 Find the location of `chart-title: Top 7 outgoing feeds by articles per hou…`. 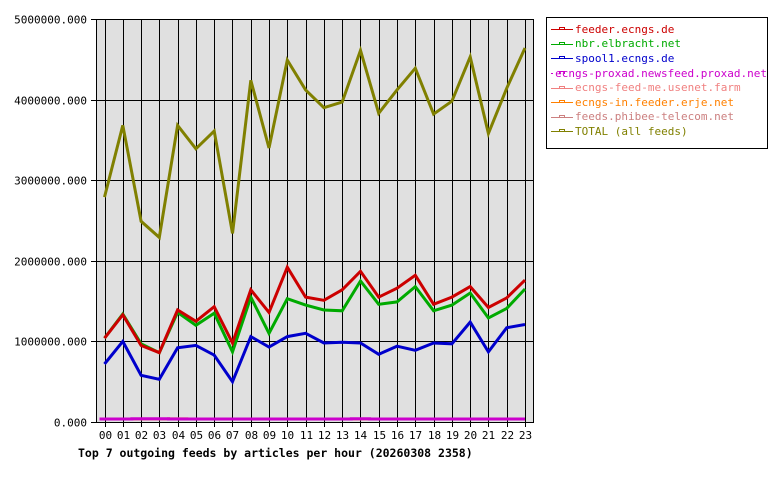

chart-title: Top 7 outgoing feeds by articles per hou… is located at coordinates (275, 453).